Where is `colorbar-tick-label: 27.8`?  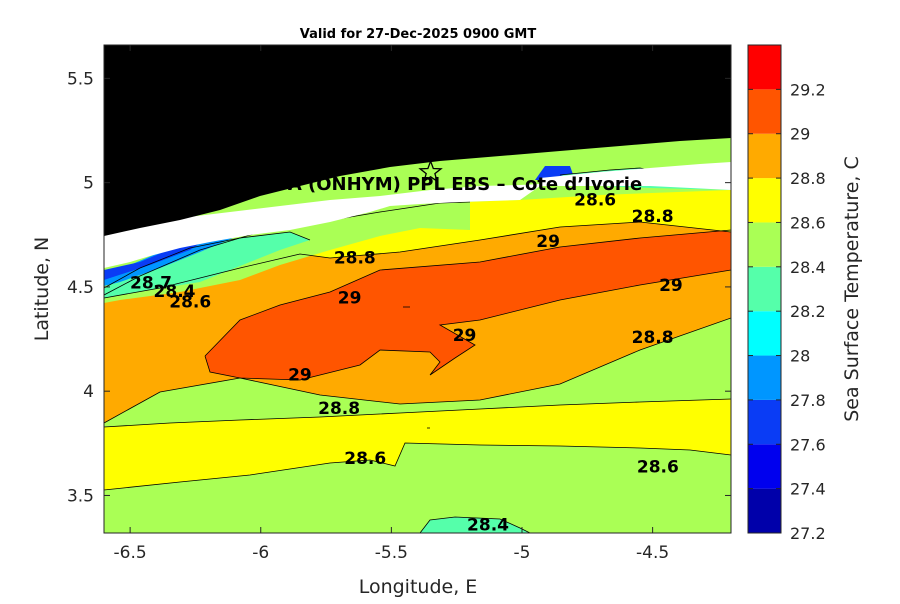
colorbar-tick-label: 27.8 is located at coordinates (808, 400).